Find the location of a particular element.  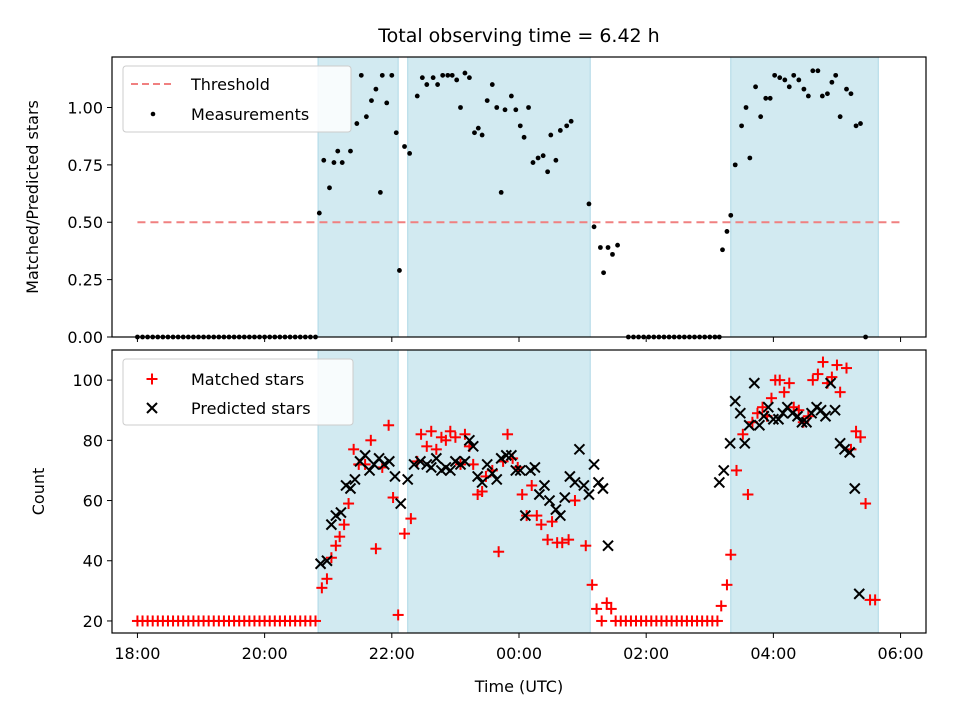

legend-x-glyph is located at coordinates (152, 408).